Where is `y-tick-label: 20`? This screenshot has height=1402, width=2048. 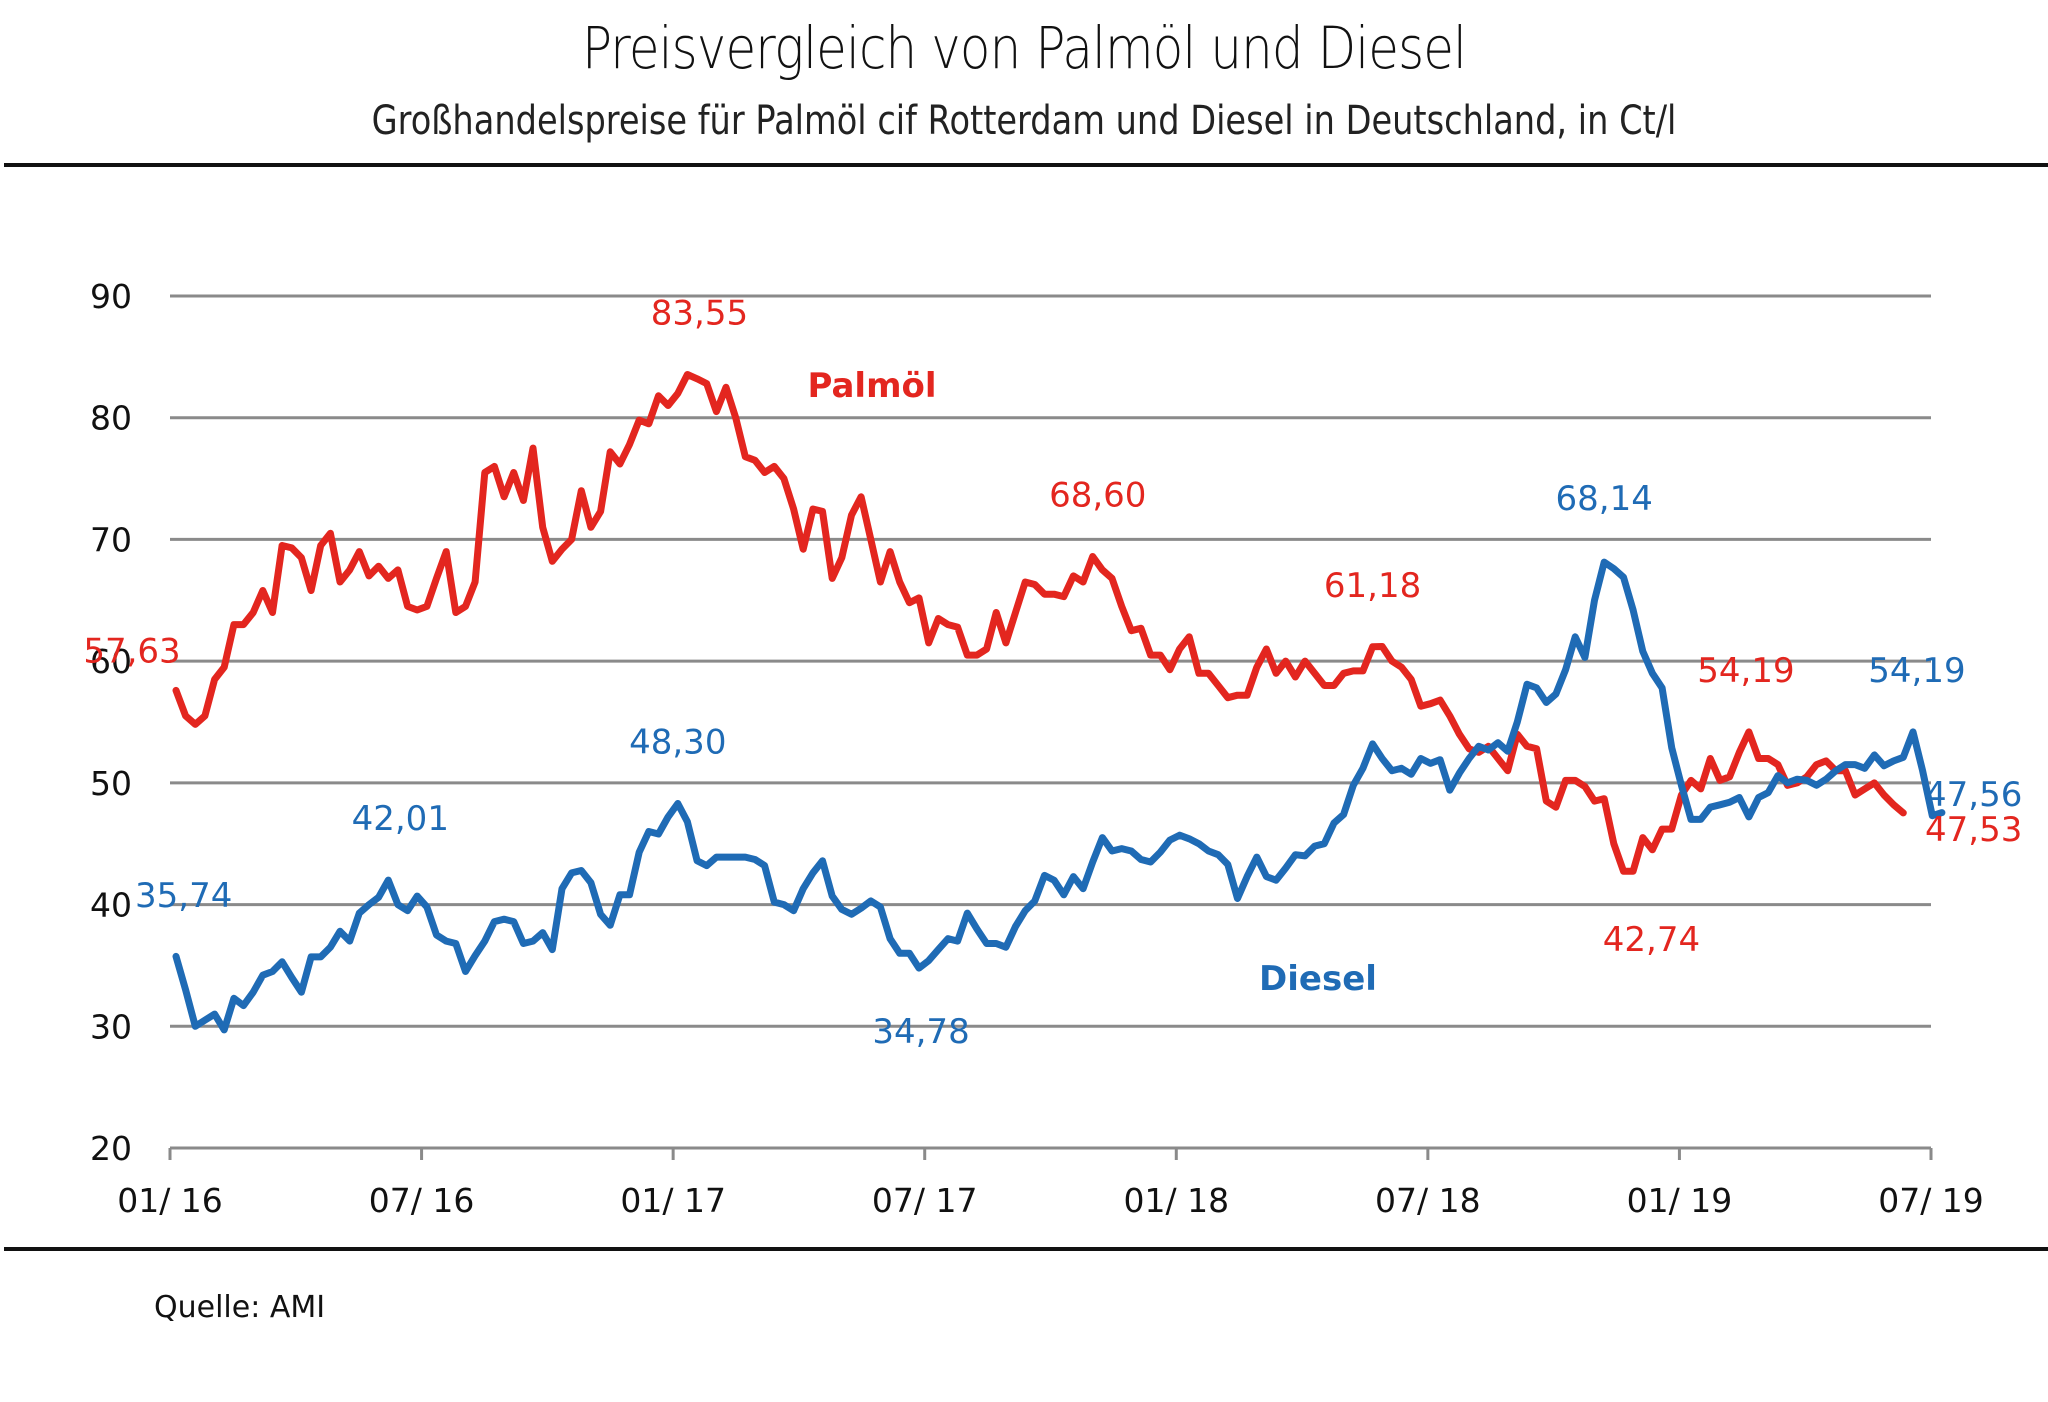
y-tick-label: 20 is located at coordinates (111, 1148).